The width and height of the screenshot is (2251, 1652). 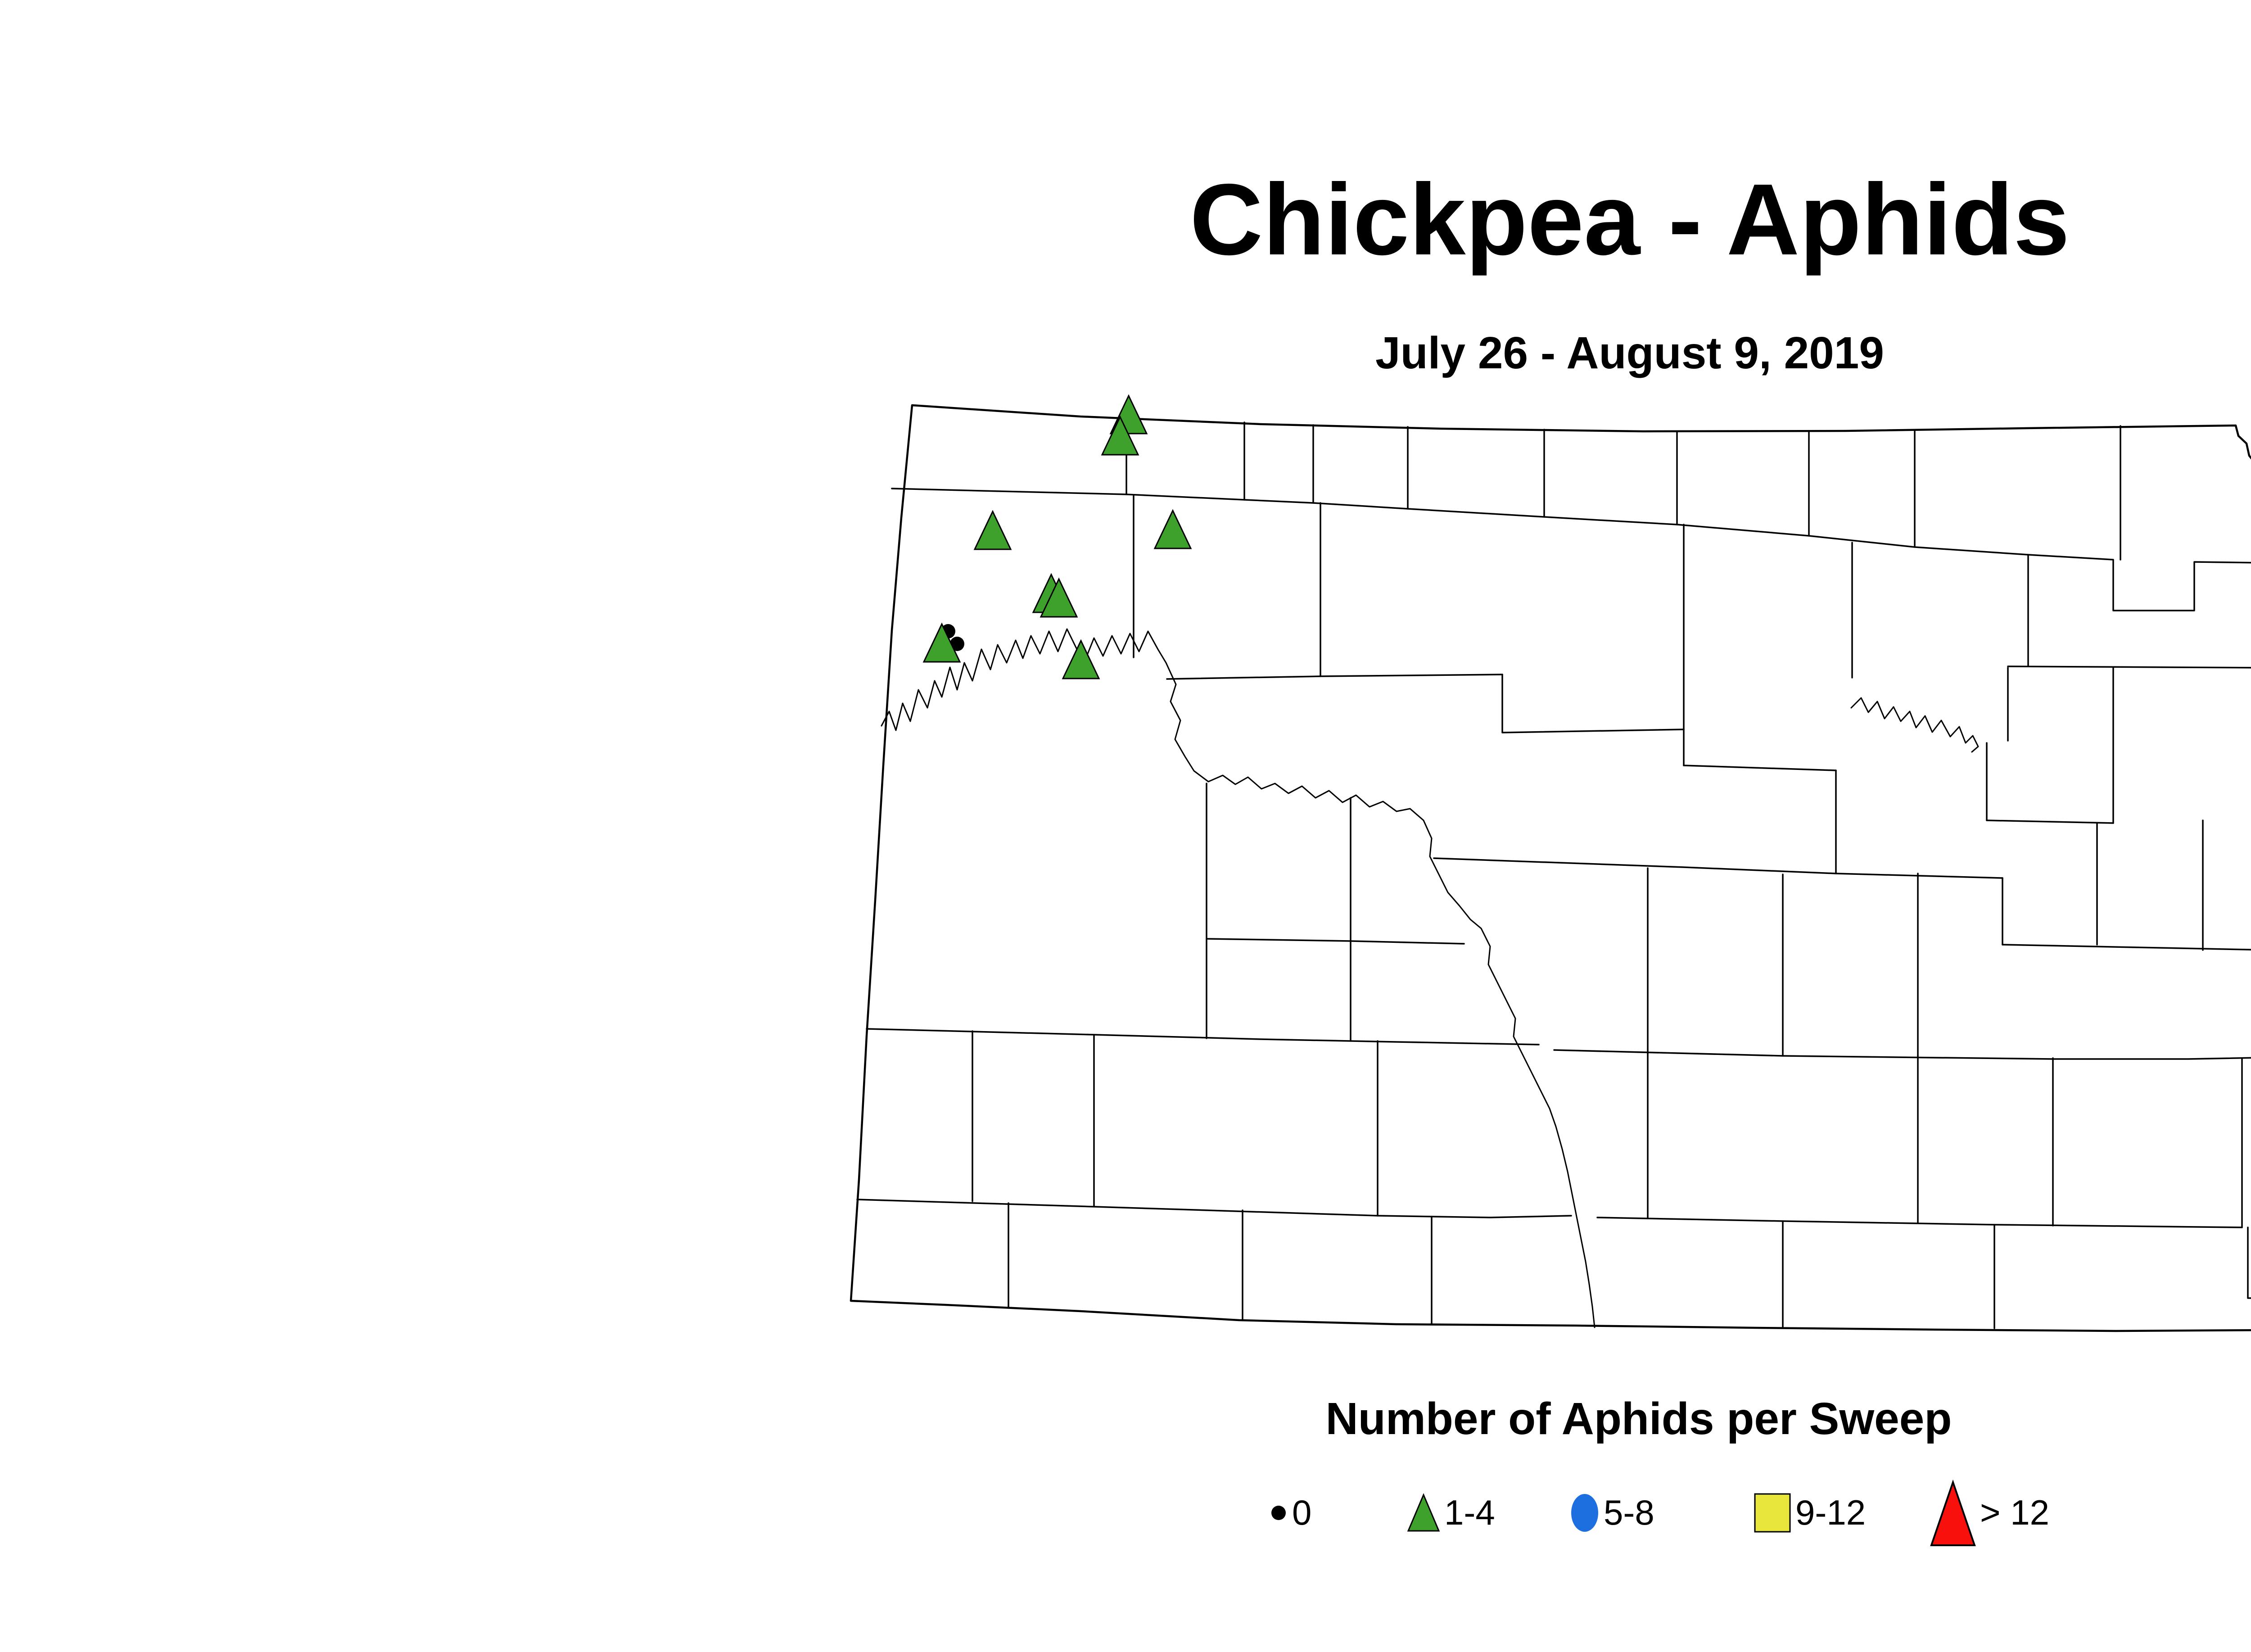 What do you see at coordinates (1238, 978) in the screenshot?
I see `missouri-river` at bounding box center [1238, 978].